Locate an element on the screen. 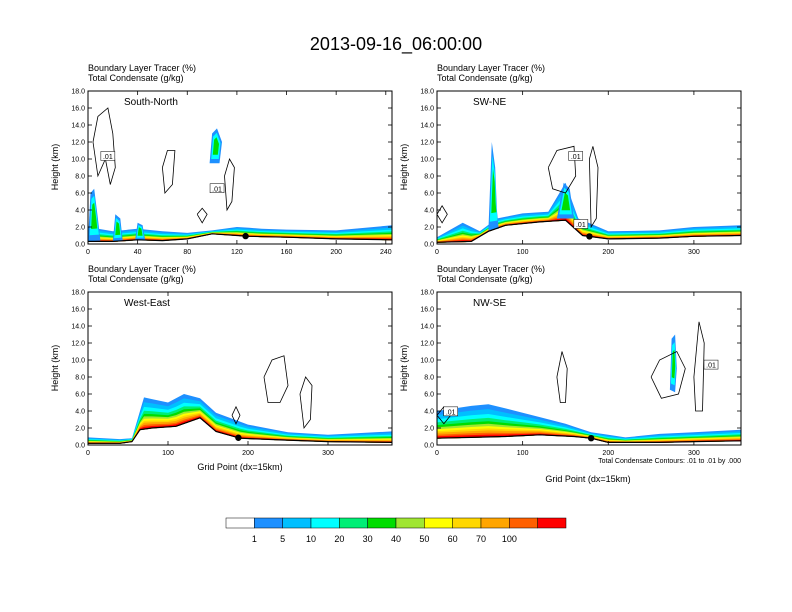  colorbar-label: 5 is located at coordinates (282, 539).